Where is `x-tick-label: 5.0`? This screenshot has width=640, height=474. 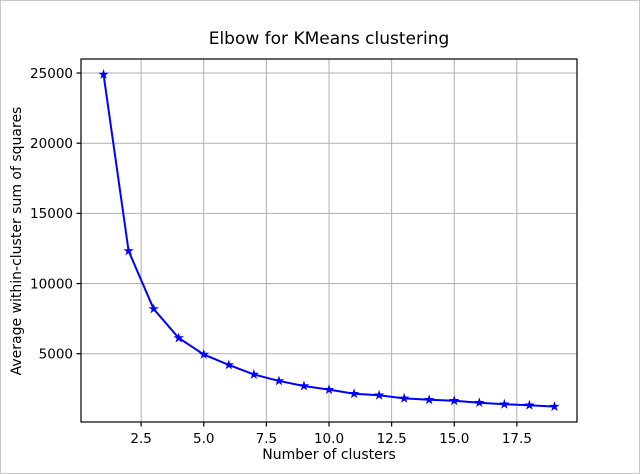
x-tick-label: 5.0 is located at coordinates (203, 439).